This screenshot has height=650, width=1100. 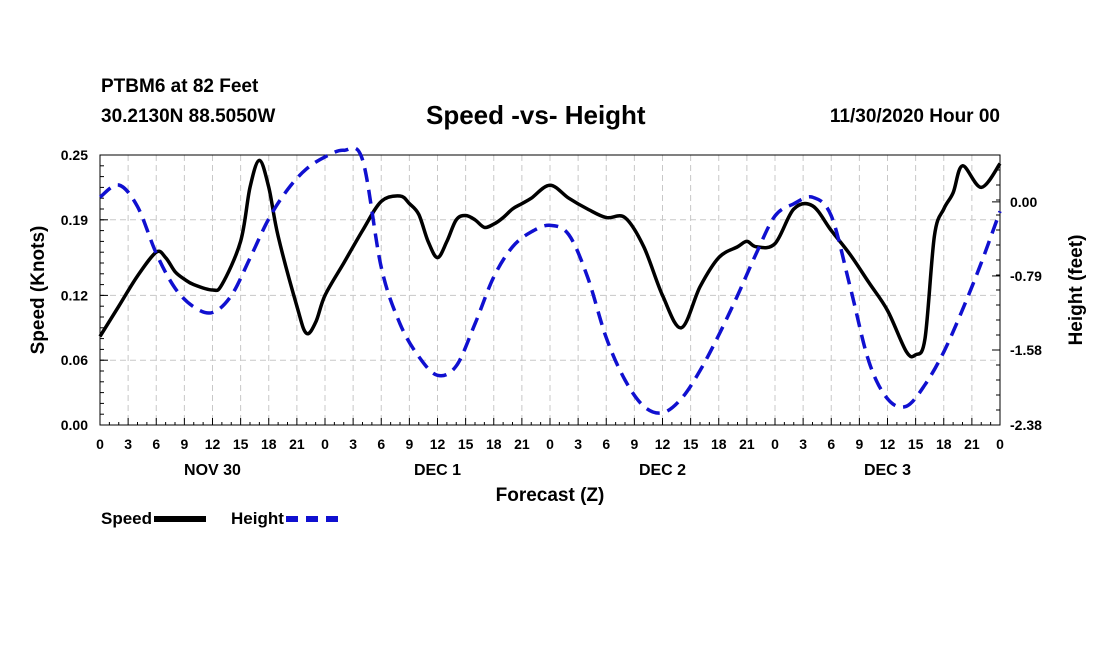 What do you see at coordinates (914, 116) in the screenshot?
I see `forecast-datetime: 11/30/2020 Hour 00` at bounding box center [914, 116].